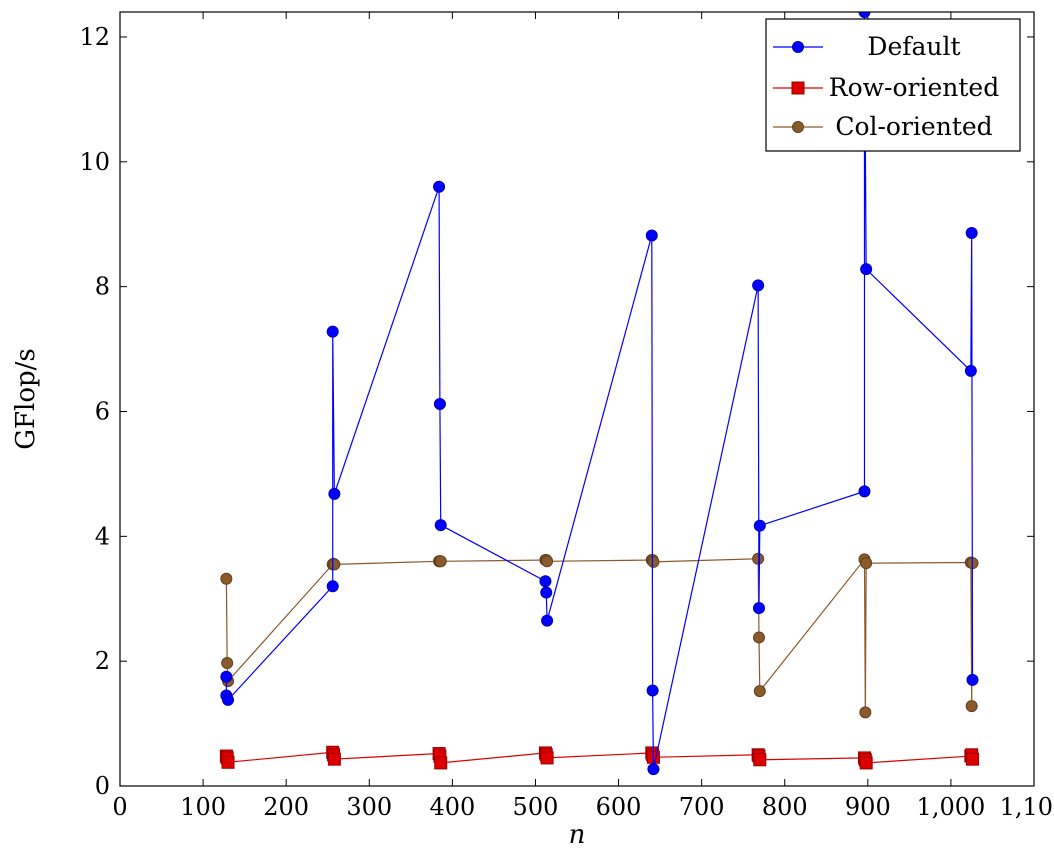 Image resolution: width=1054 pixels, height=853 pixels. What do you see at coordinates (951, 807) in the screenshot?
I see `x-tick-label: 1,000` at bounding box center [951, 807].